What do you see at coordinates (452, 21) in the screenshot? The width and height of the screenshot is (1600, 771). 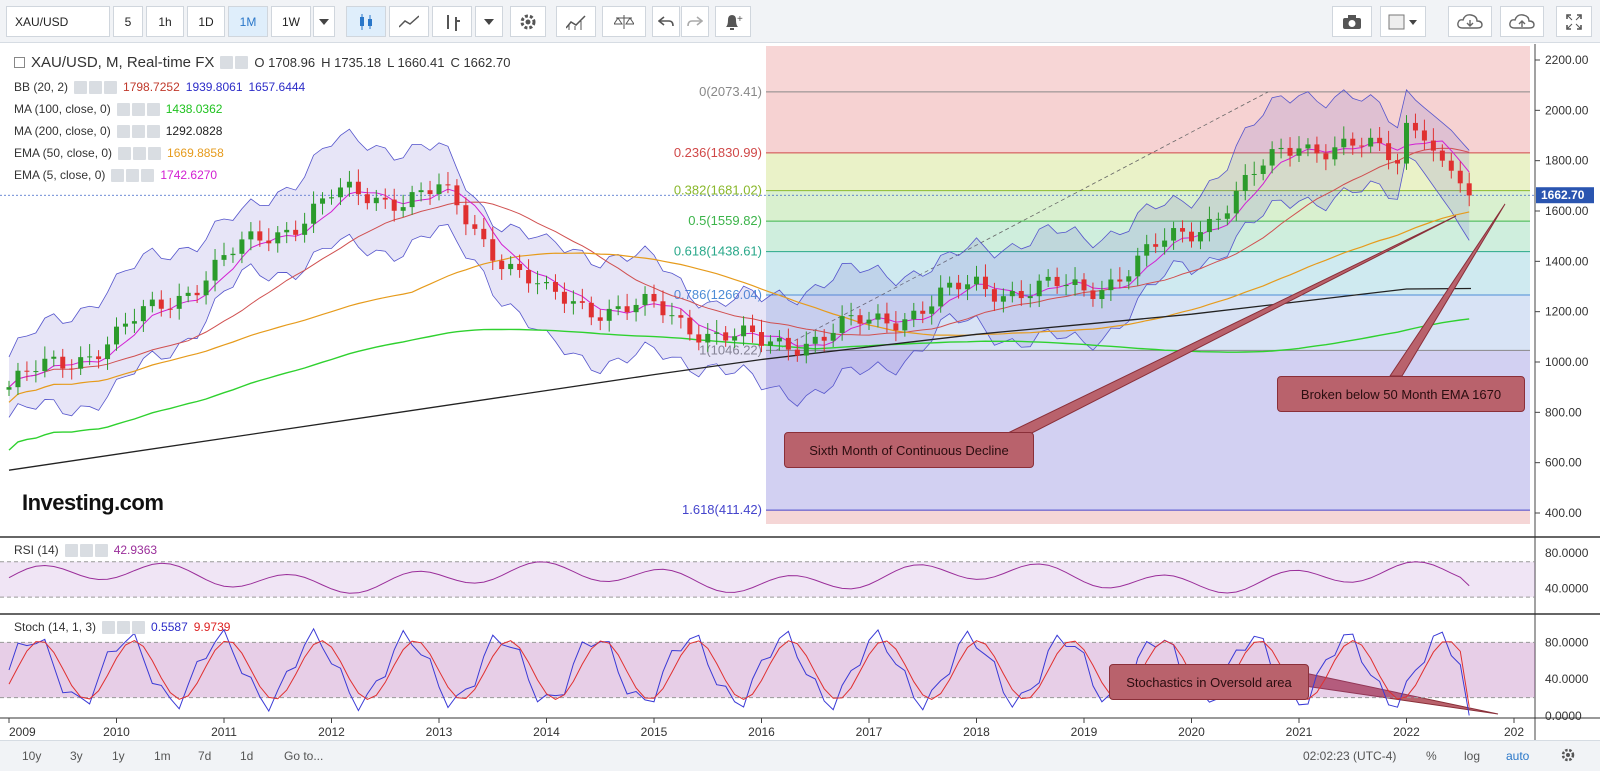 I see `bars-button` at bounding box center [452, 21].